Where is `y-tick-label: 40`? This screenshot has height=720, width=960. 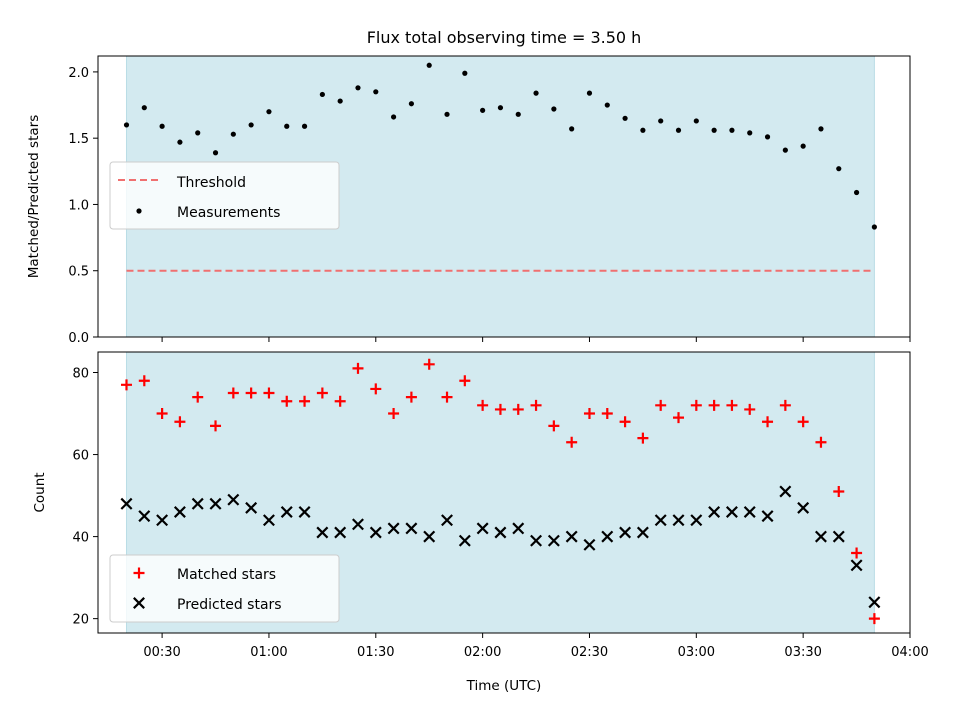 y-tick-label: 40 is located at coordinates (80, 538).